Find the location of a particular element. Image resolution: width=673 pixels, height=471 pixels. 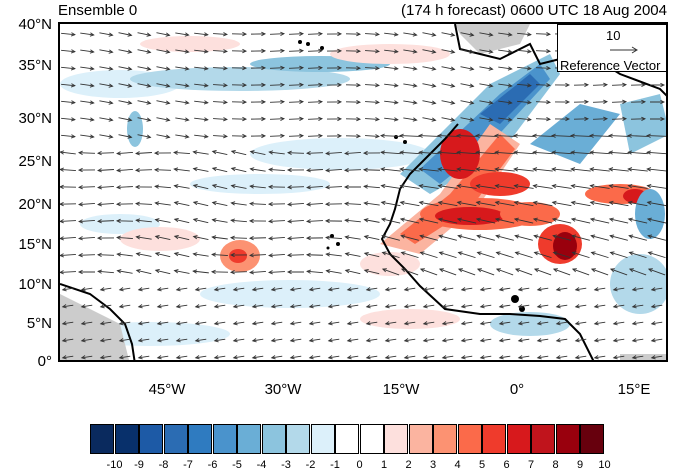

colorbar-tick-label: 7 is located at coordinates (531, 465).